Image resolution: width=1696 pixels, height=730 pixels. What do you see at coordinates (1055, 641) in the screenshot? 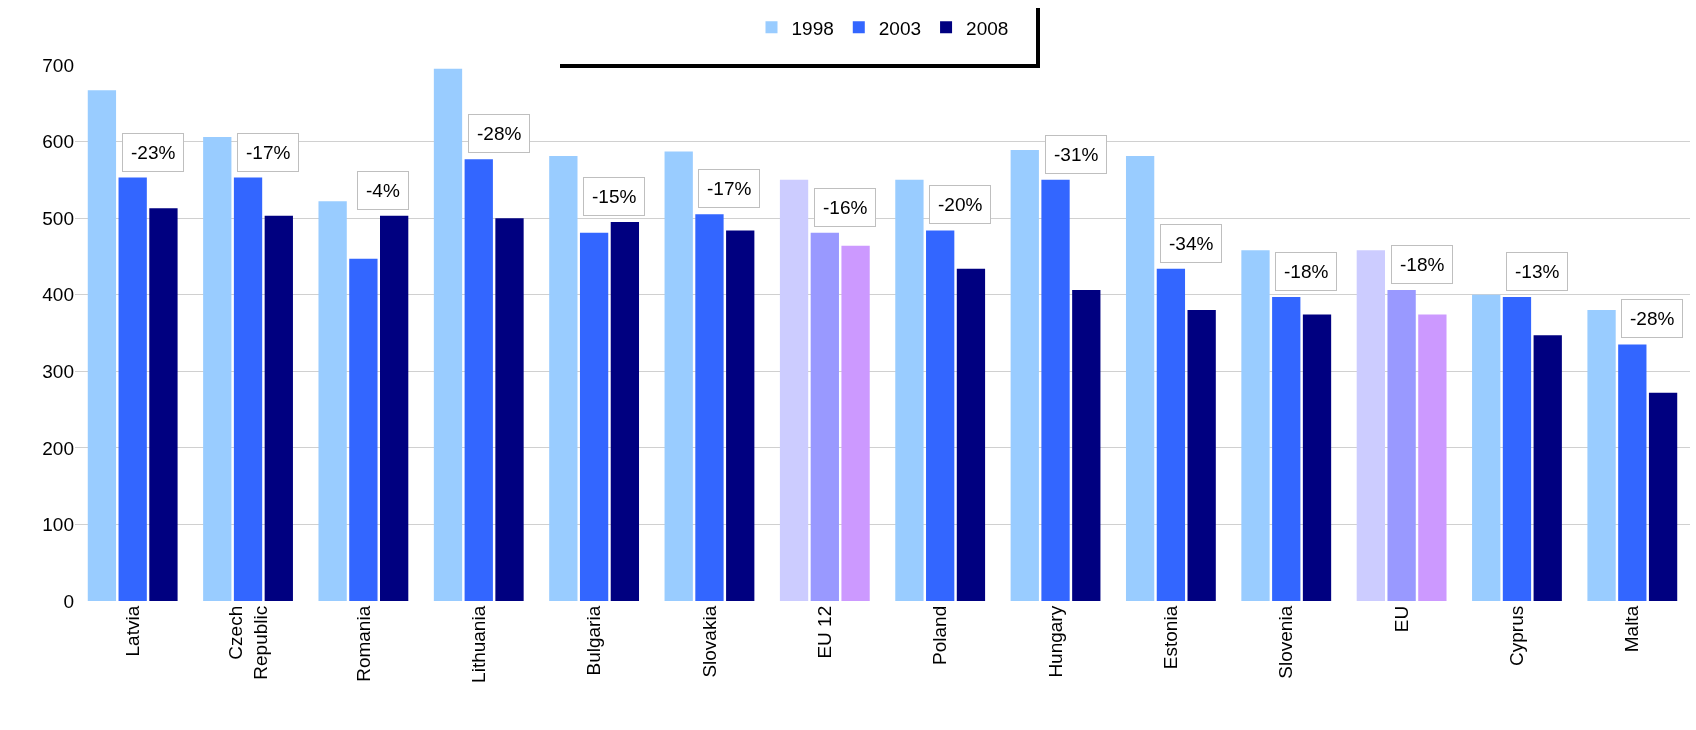
I see `x-tick-label: Hungary` at bounding box center [1055, 641].